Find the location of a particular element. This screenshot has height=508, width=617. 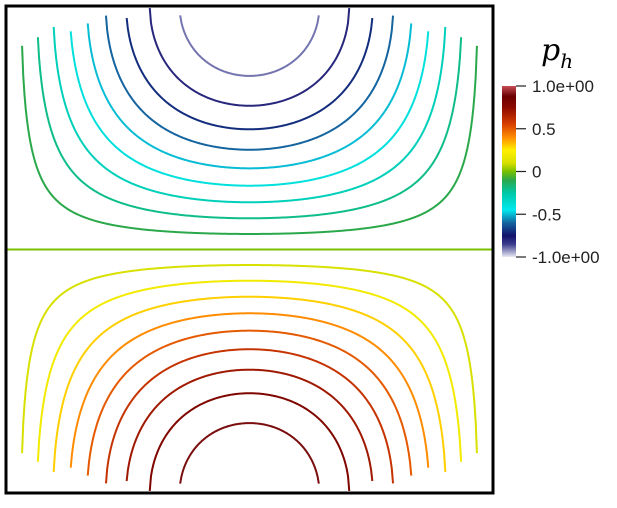

colorbar-tick-label: -1.0e+00 is located at coordinates (566, 257).